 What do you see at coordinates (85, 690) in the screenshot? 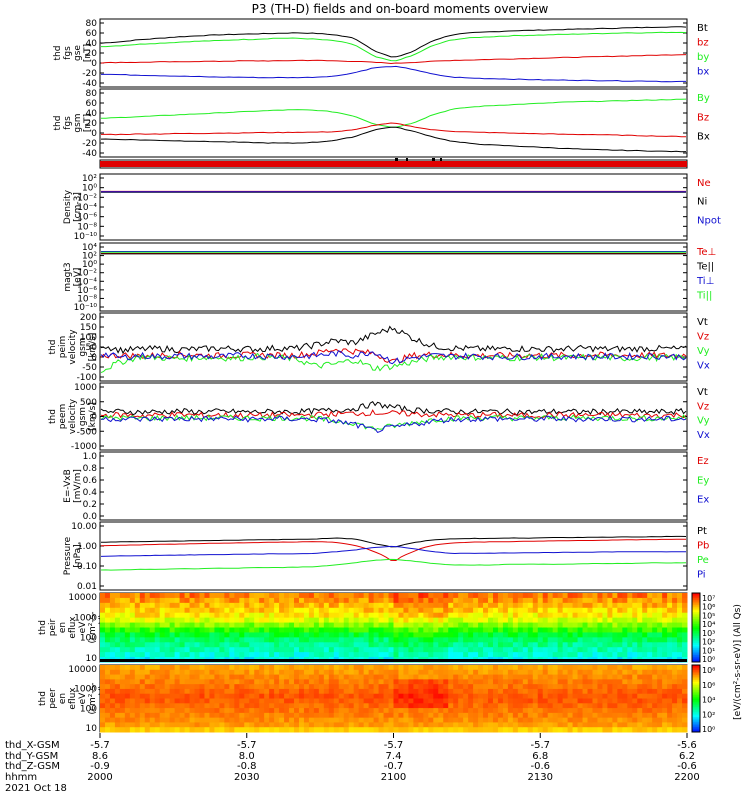
I see `y-tick-label: 1000` at bounding box center [85, 690].